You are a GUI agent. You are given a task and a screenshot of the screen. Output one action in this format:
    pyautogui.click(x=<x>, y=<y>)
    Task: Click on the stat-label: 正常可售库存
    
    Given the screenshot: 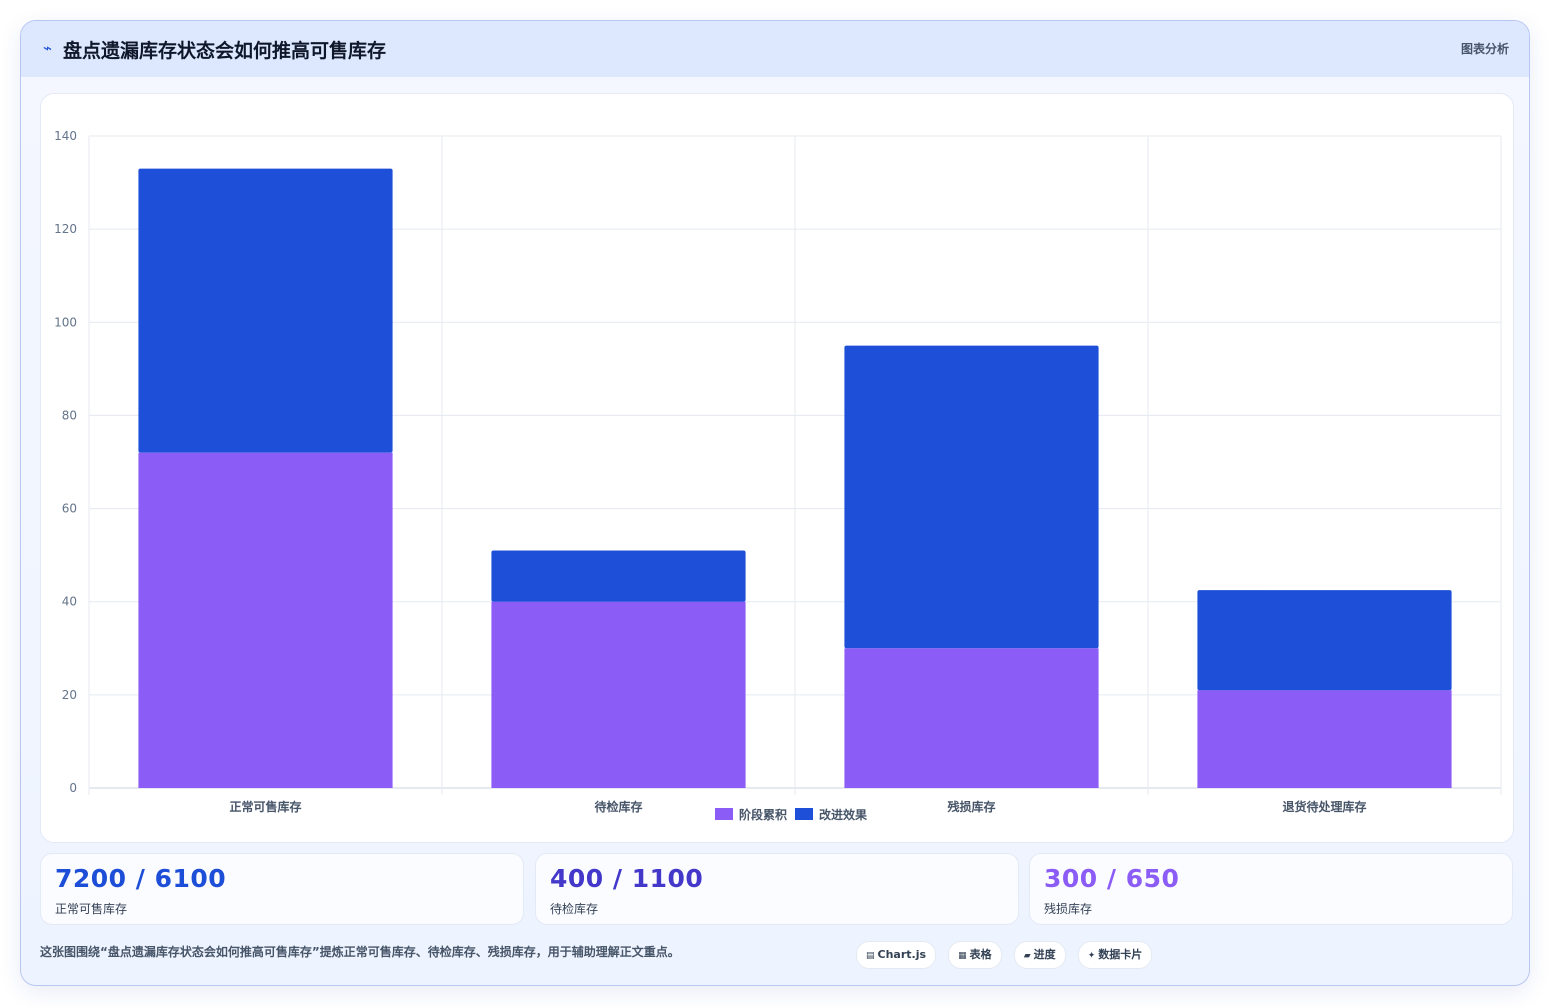 What is the action you would take?
    pyautogui.click(x=91, y=909)
    